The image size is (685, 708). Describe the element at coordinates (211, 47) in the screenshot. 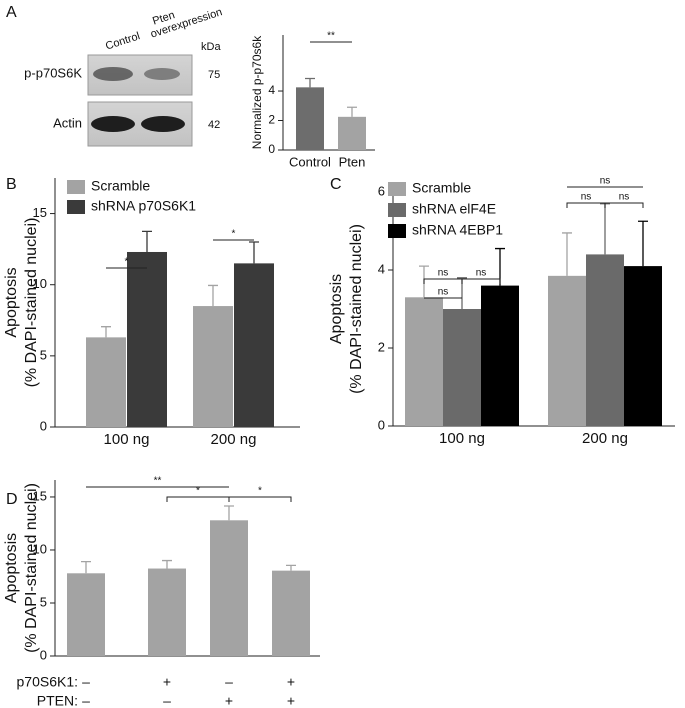

I see `unit-label: kDa` at that location.